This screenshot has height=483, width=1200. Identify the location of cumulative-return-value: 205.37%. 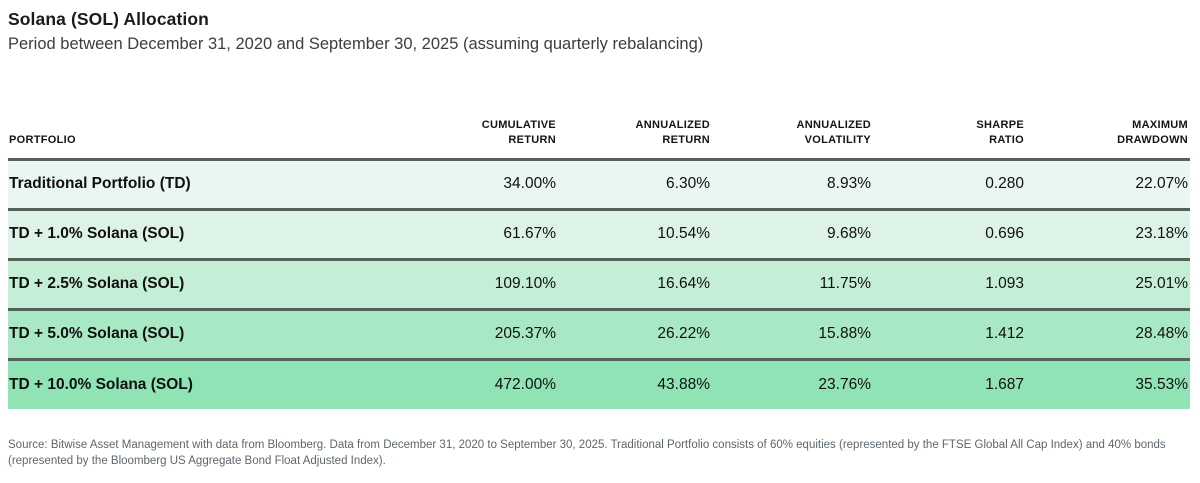
(525, 334).